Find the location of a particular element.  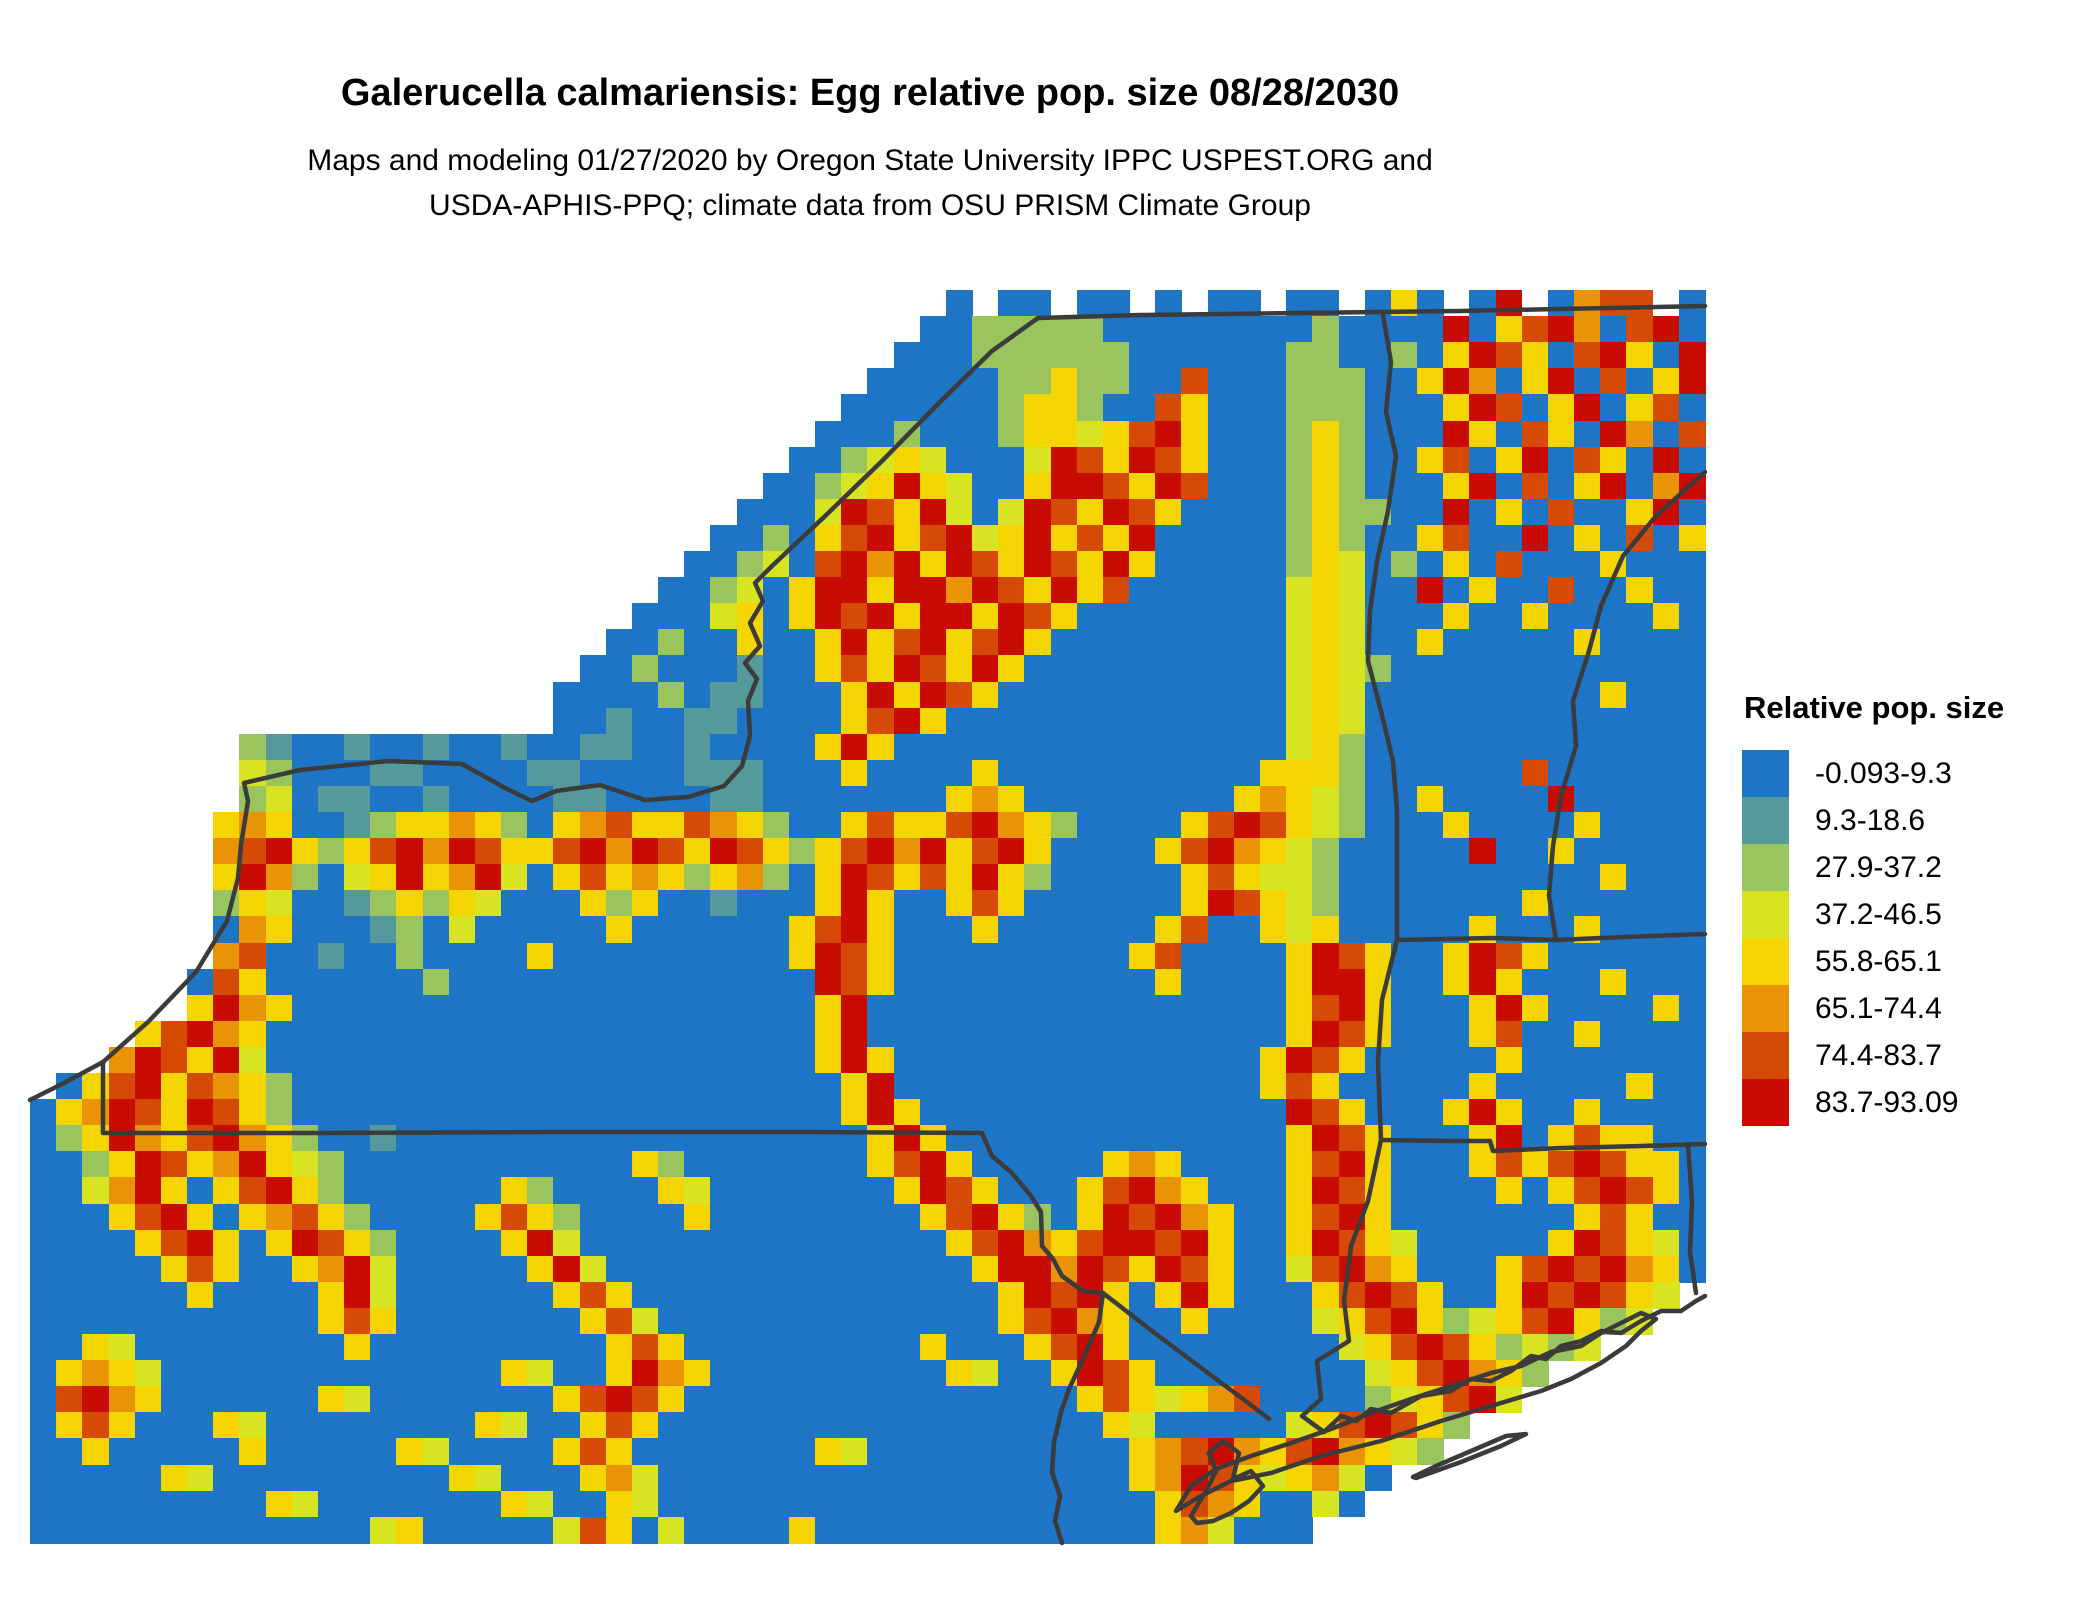

legend-range-label: 9.3-18.6 is located at coordinates (1870, 820).